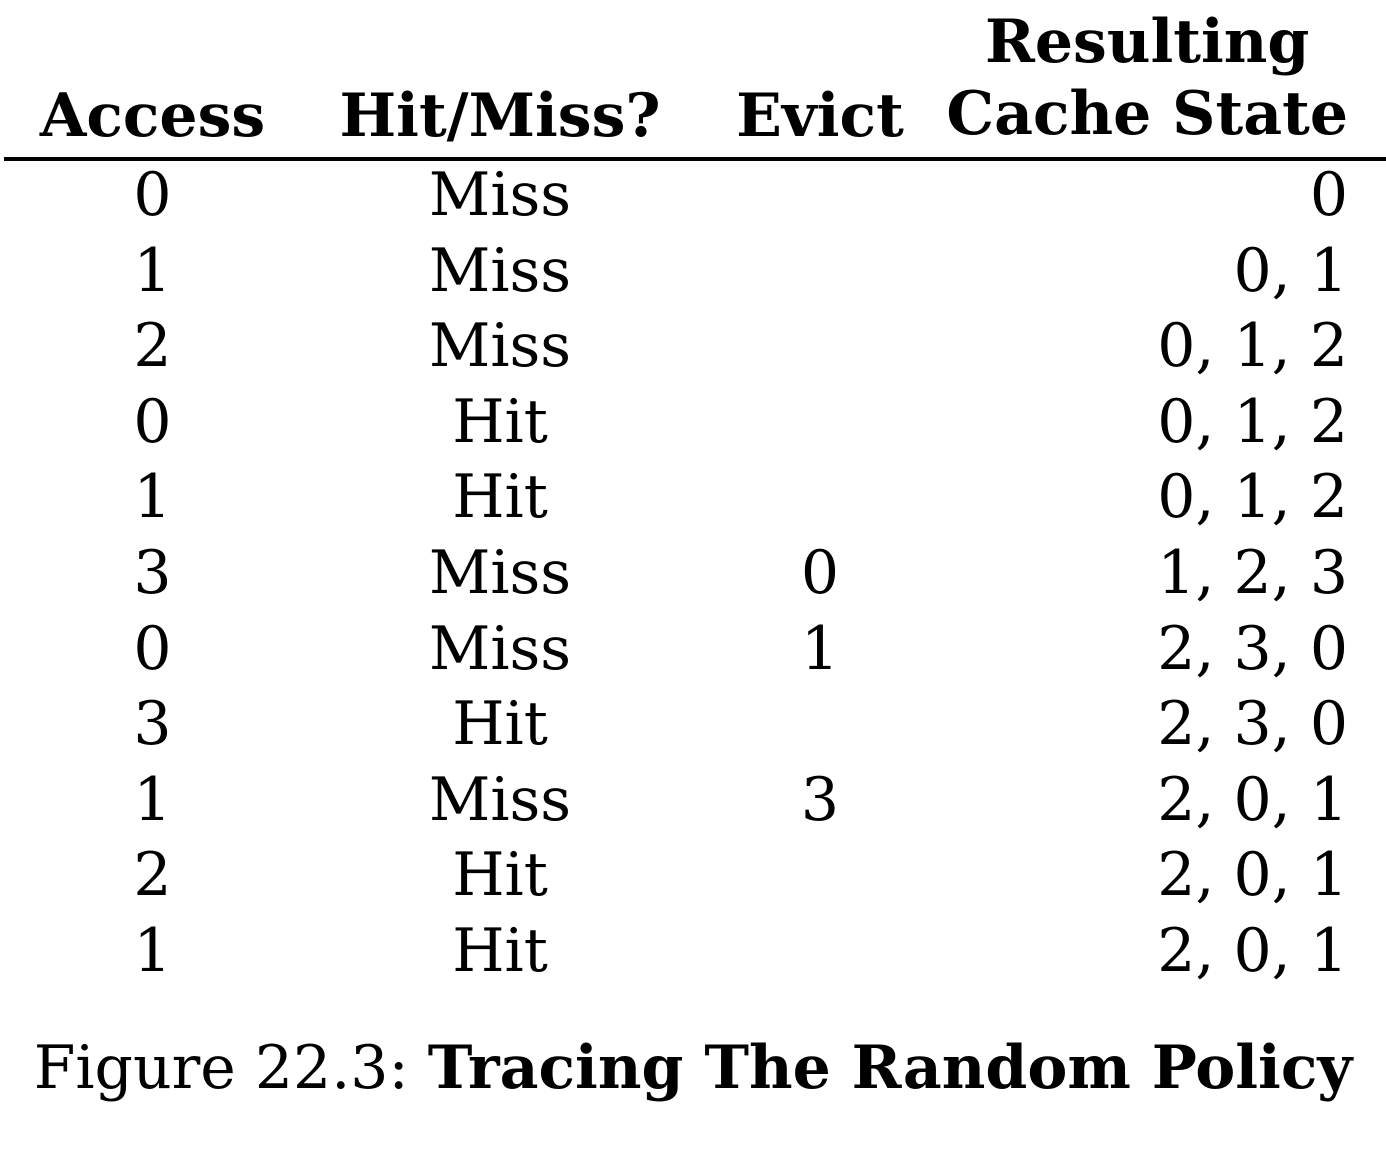  I want to click on caption-title: Tracing The Random Policy, so click(890, 1068).